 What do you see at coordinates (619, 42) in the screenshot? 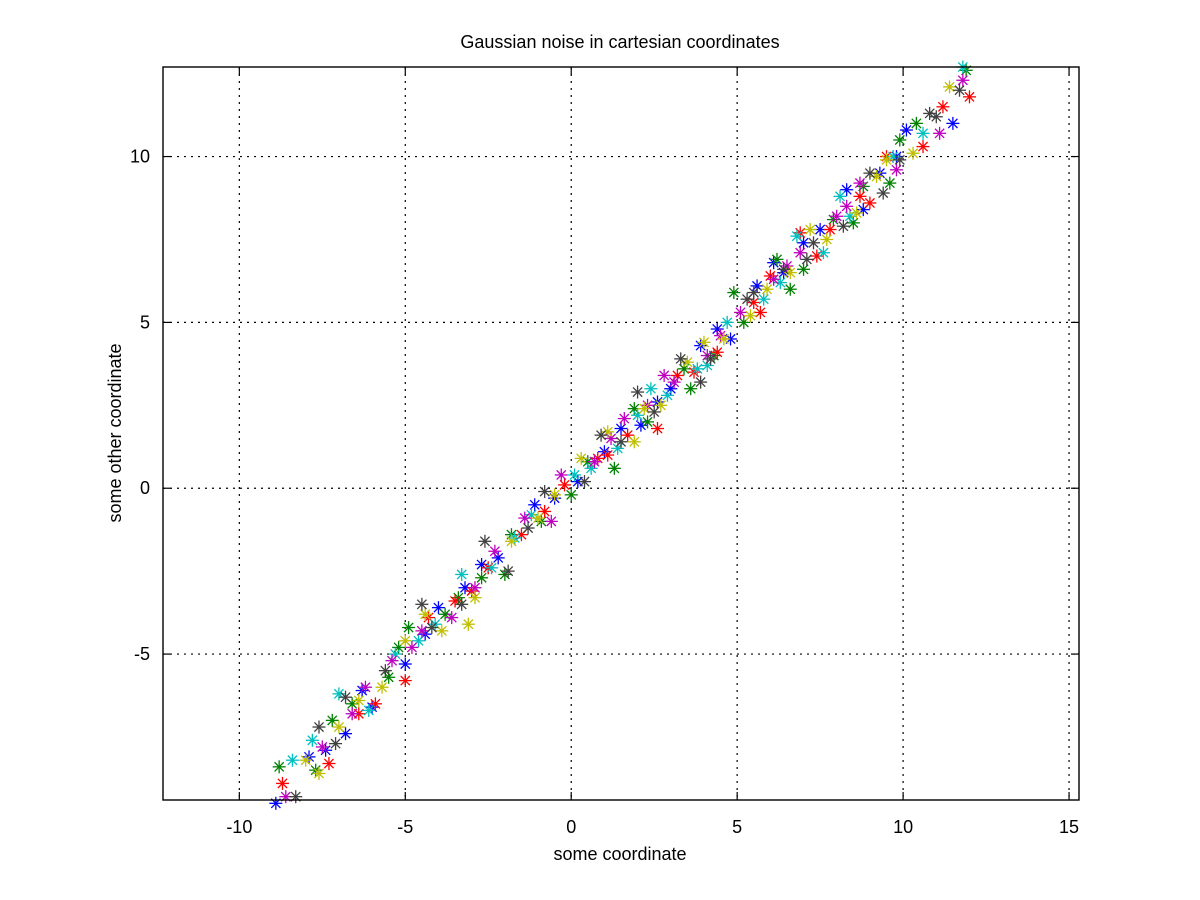
I see `chart-title: Gaussian noise in cartesian coordinates` at bounding box center [619, 42].